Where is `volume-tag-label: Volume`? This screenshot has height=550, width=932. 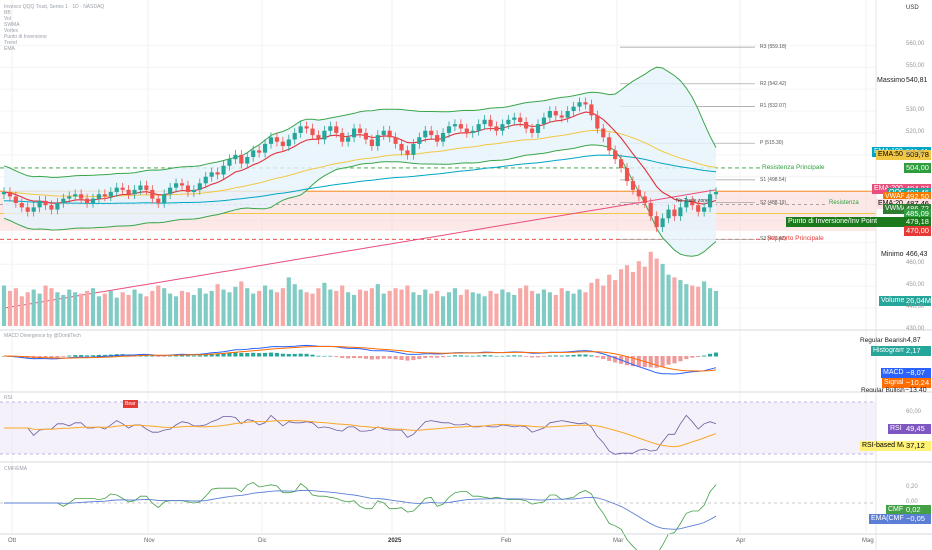
volume-tag-label: Volume is located at coordinates (893, 301).